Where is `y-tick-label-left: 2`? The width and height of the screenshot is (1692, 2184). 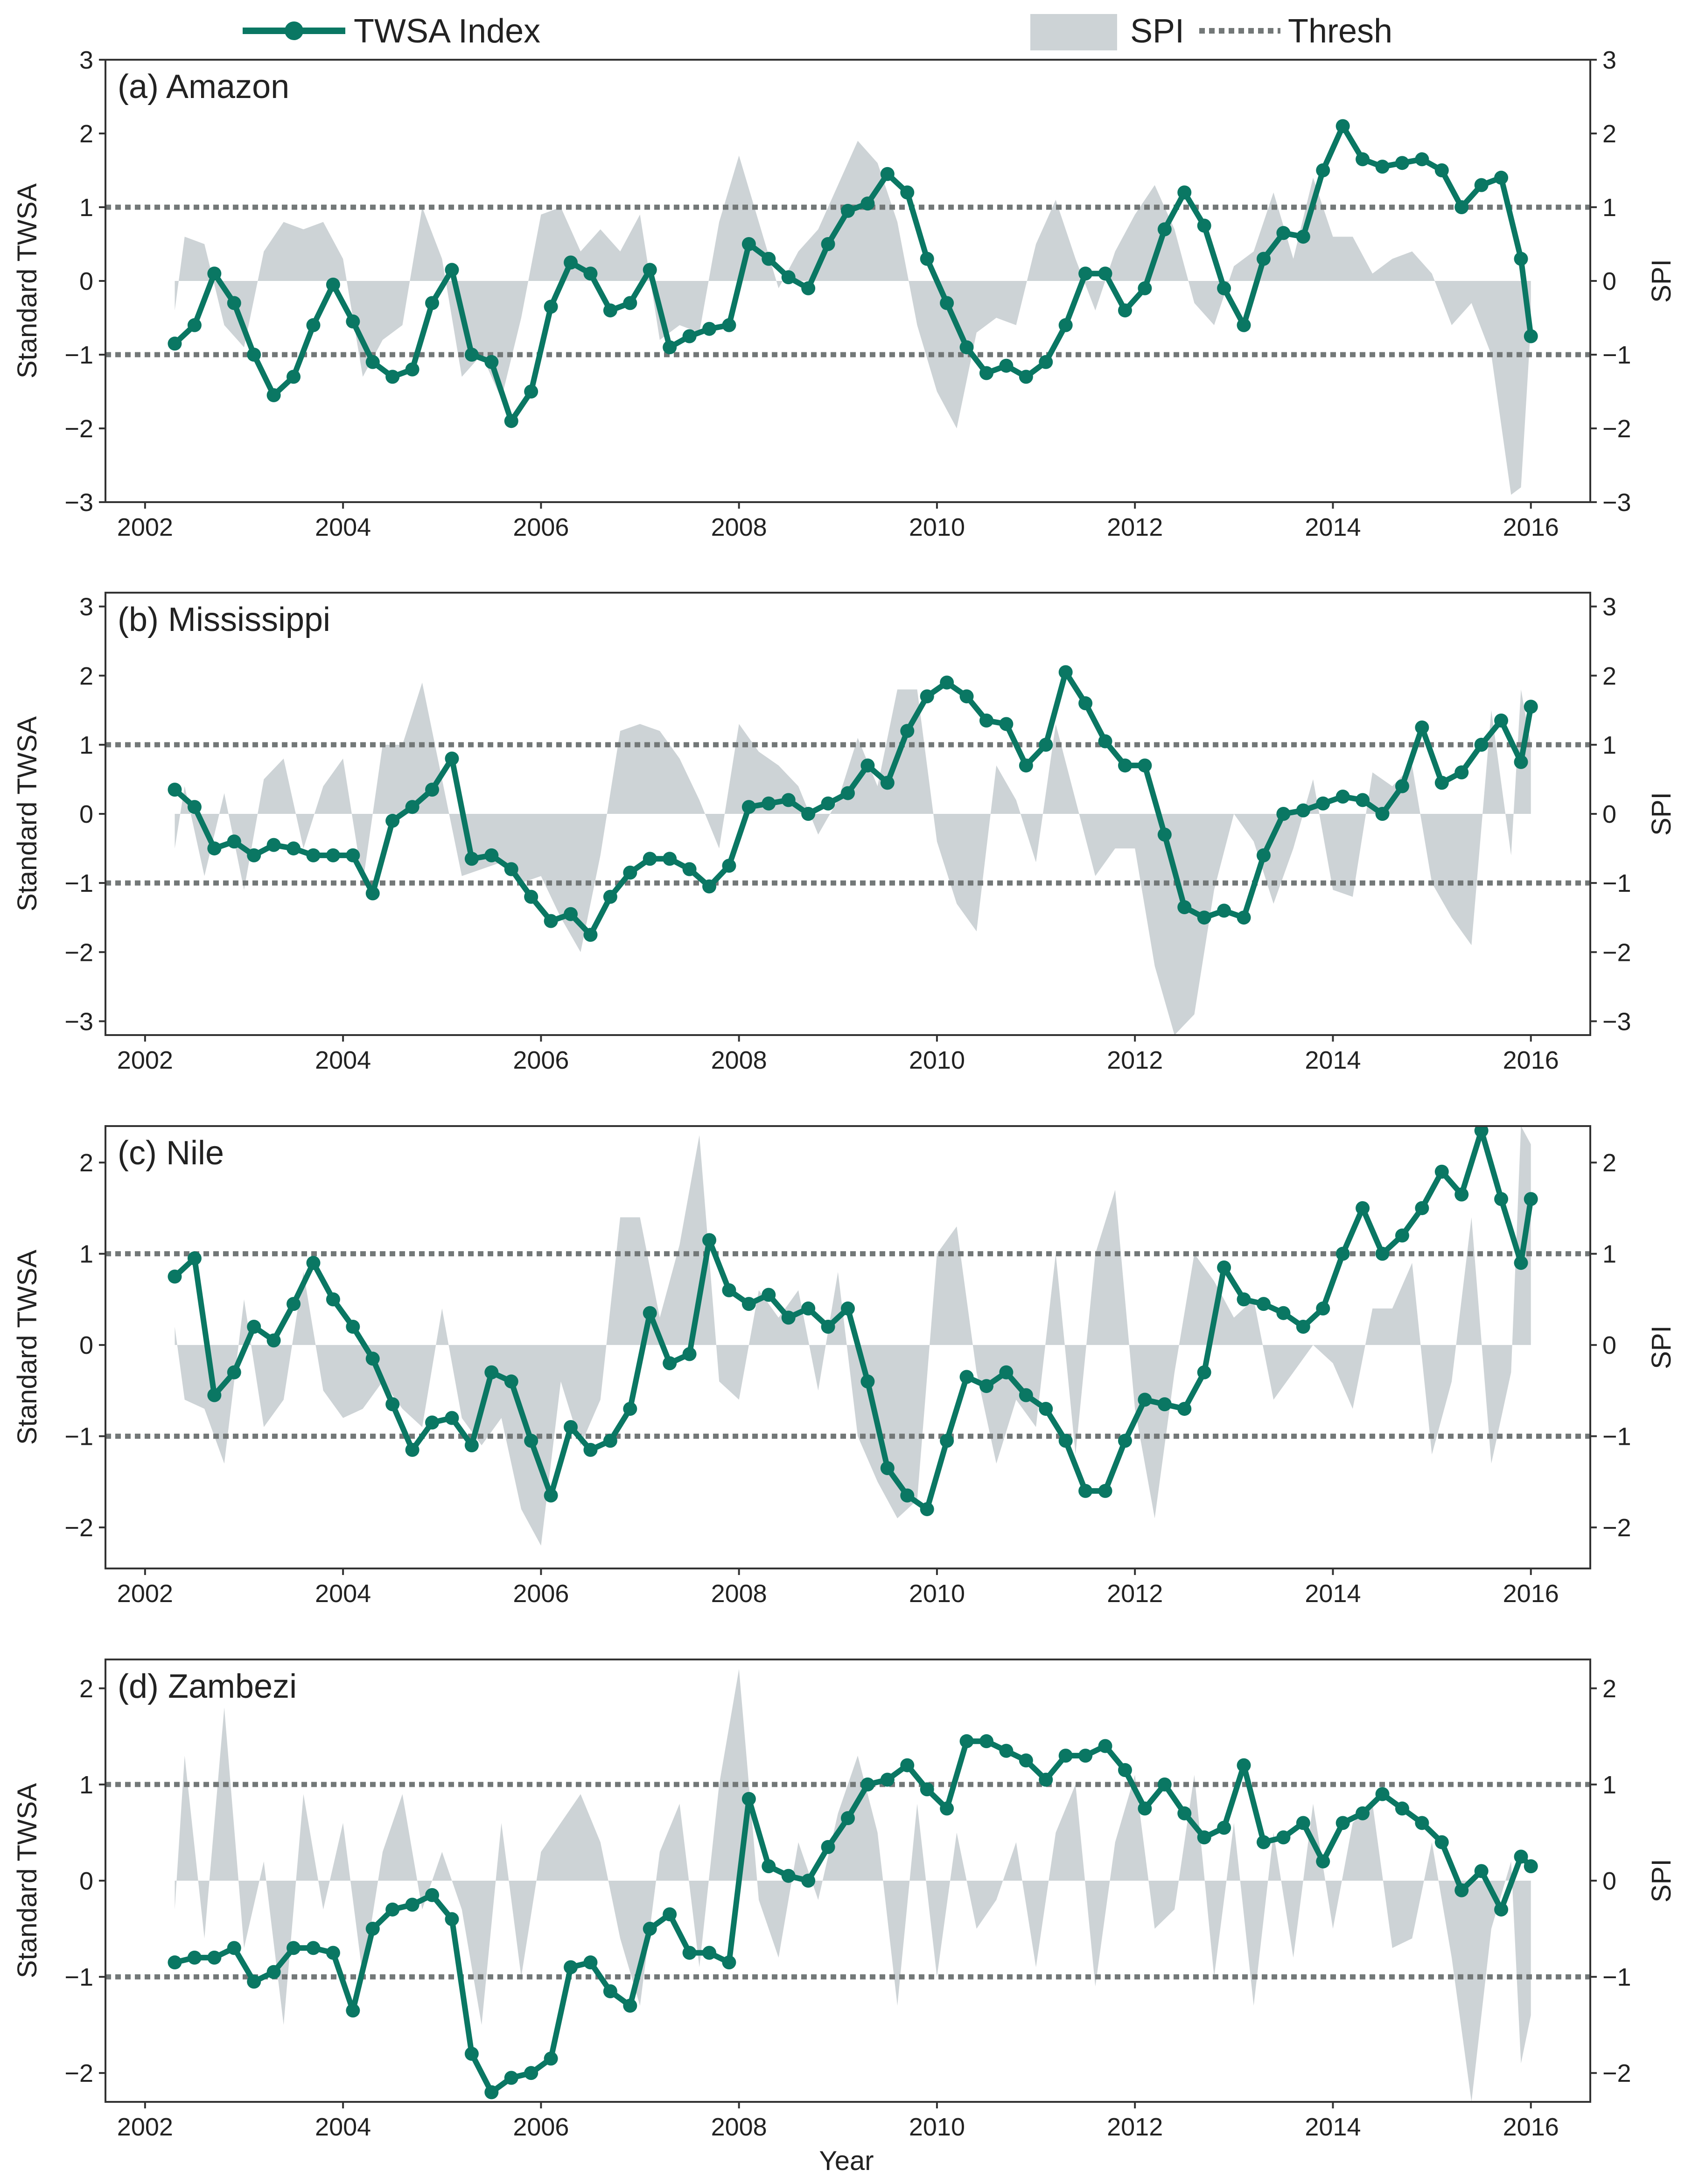
y-tick-label-left: 2 is located at coordinates (86, 1689).